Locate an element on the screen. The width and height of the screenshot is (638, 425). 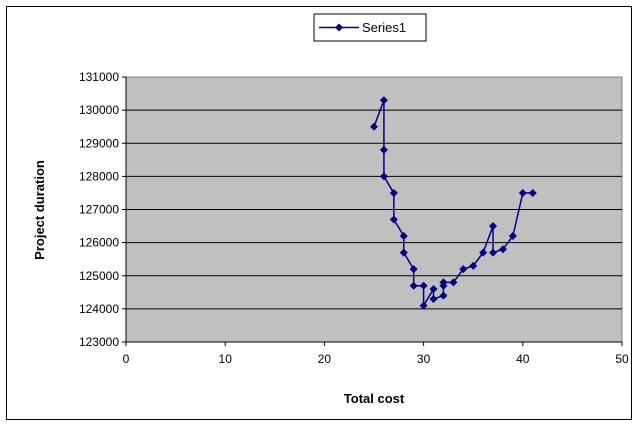
y-tick-label: 129000 is located at coordinates (99, 143).